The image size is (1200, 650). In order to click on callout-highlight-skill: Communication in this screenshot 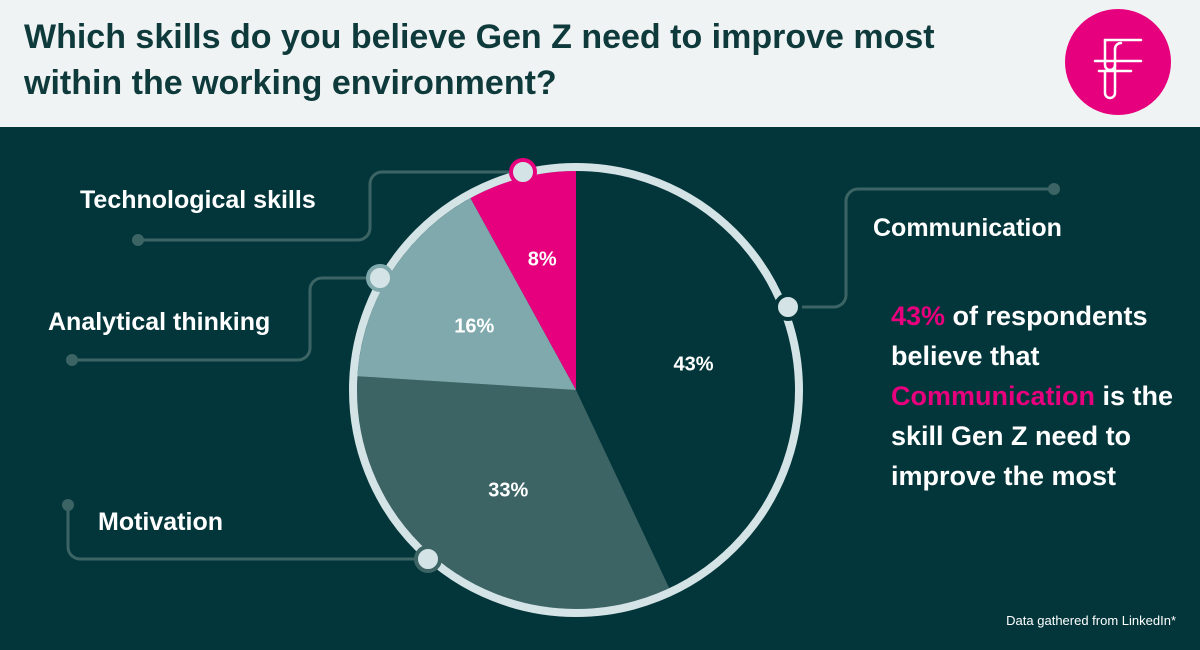, I will do `click(993, 396)`.